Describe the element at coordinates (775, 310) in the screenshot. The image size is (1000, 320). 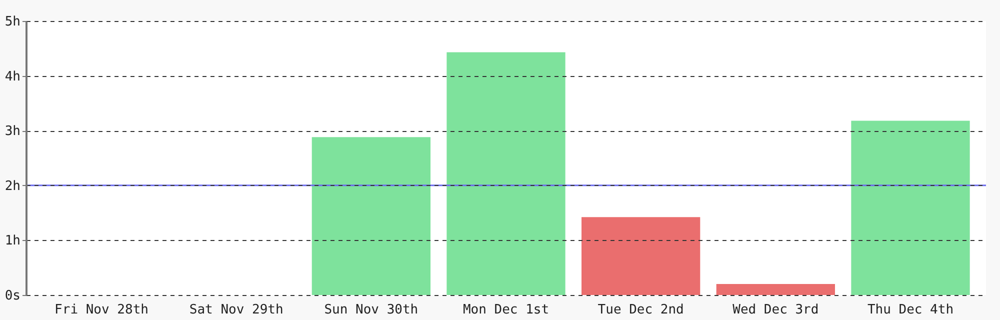
I see `x-tick-label: Wed Dec 3rd` at that location.